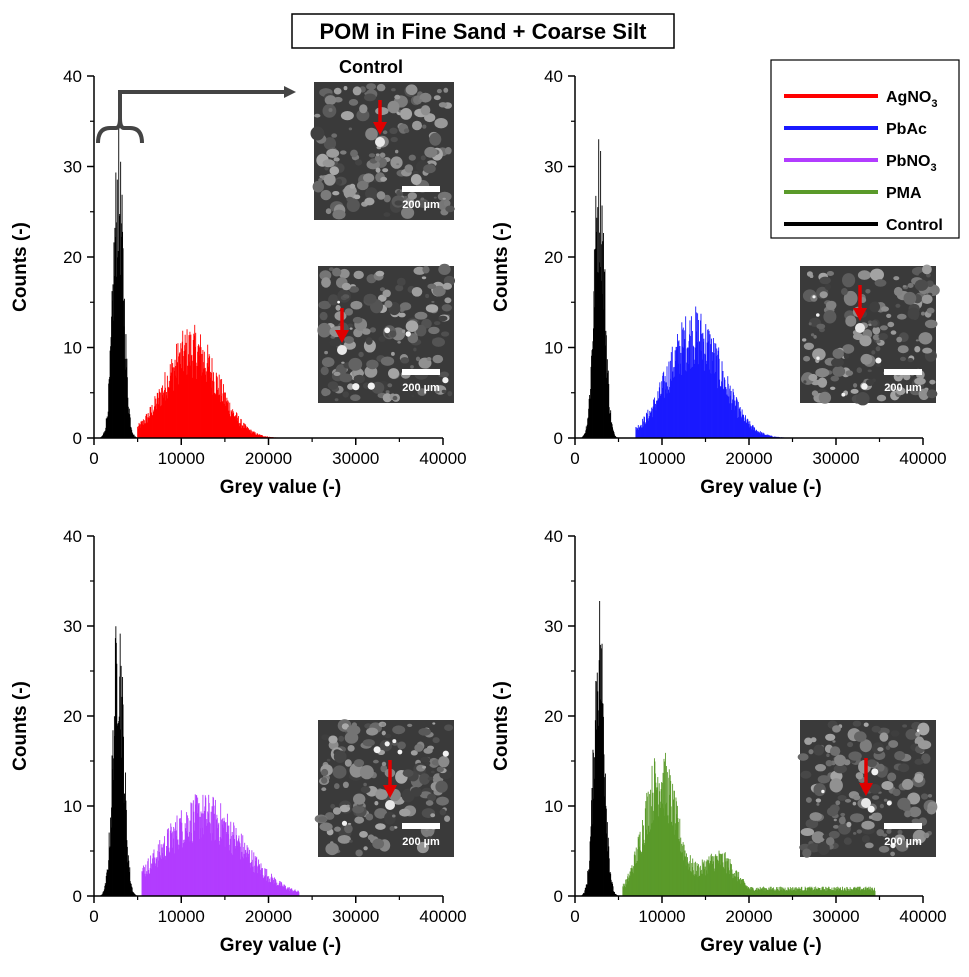  What do you see at coordinates (713, 372) in the screenshot?
I see `series-pbac` at bounding box center [713, 372].